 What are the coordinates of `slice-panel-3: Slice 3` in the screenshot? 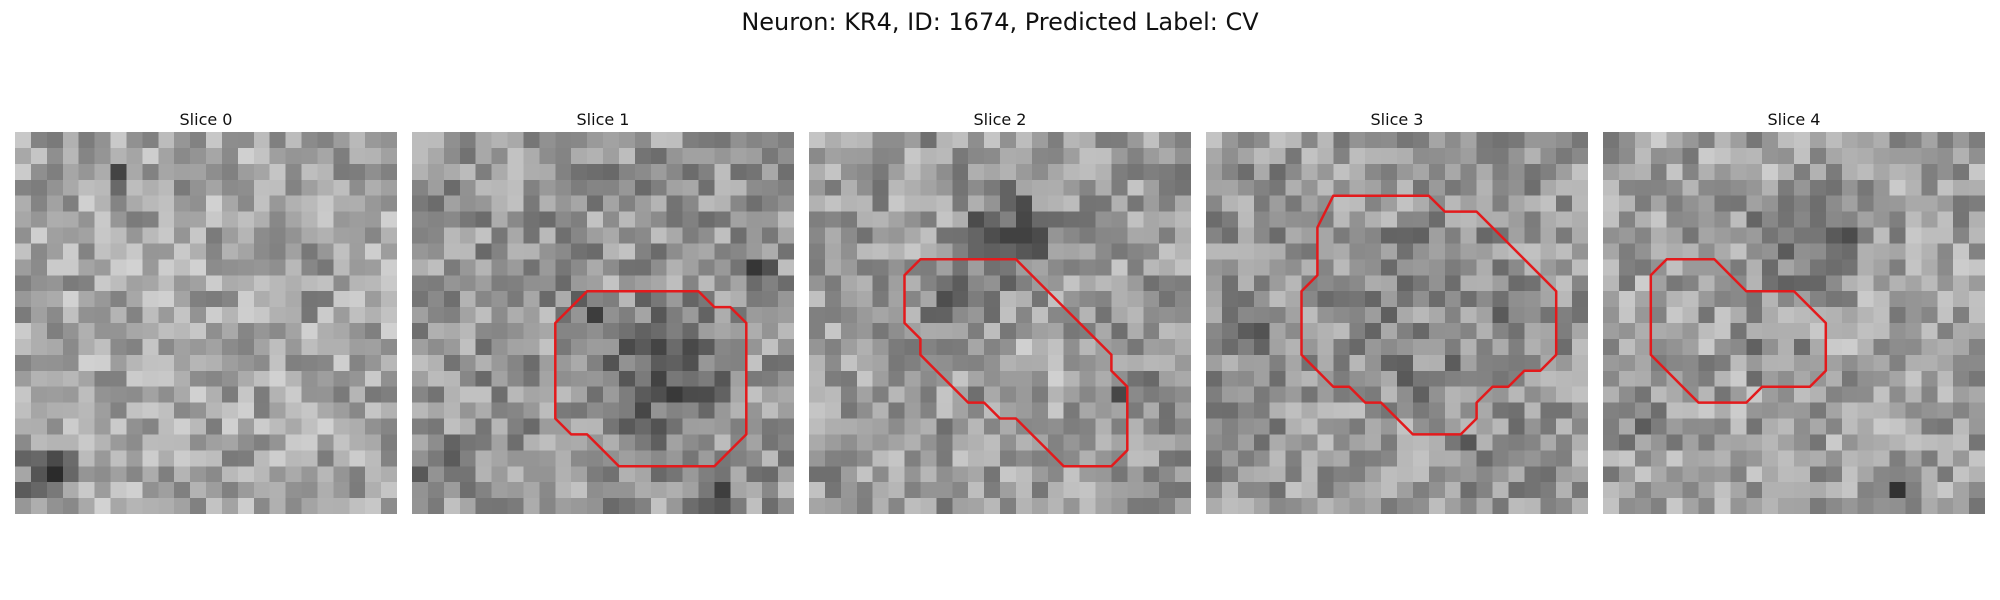 It's located at (1397, 311).